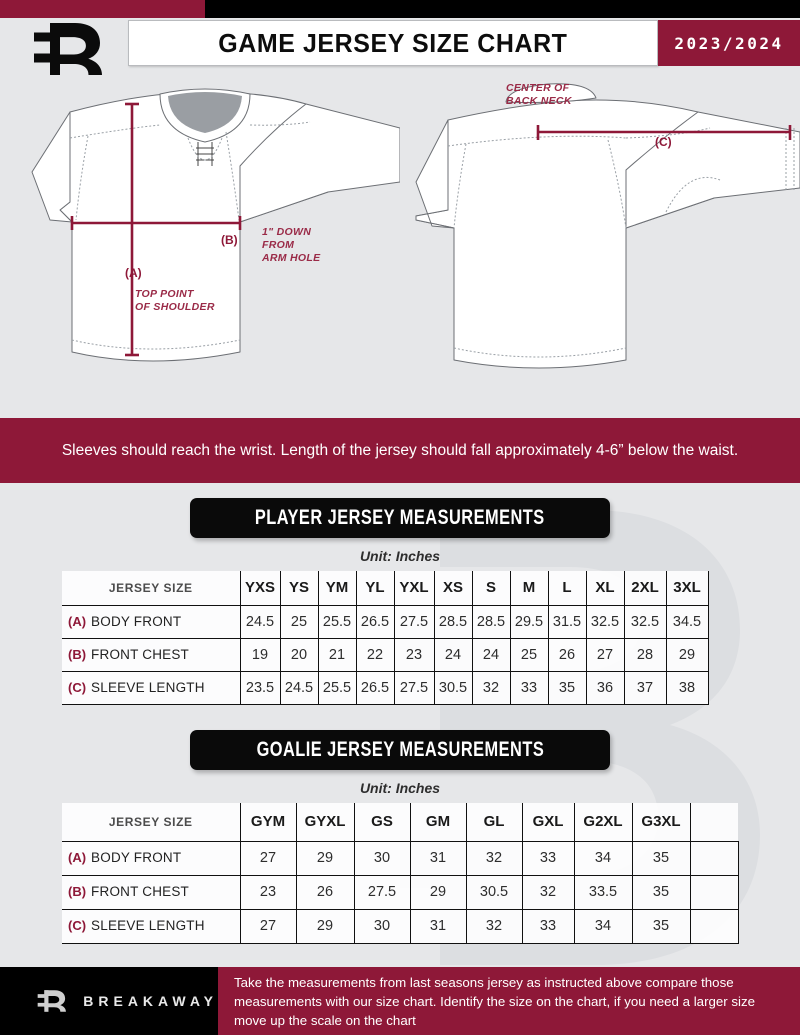  What do you see at coordinates (605, 621) in the screenshot?
I see `measurement-cell: 32.5` at bounding box center [605, 621].